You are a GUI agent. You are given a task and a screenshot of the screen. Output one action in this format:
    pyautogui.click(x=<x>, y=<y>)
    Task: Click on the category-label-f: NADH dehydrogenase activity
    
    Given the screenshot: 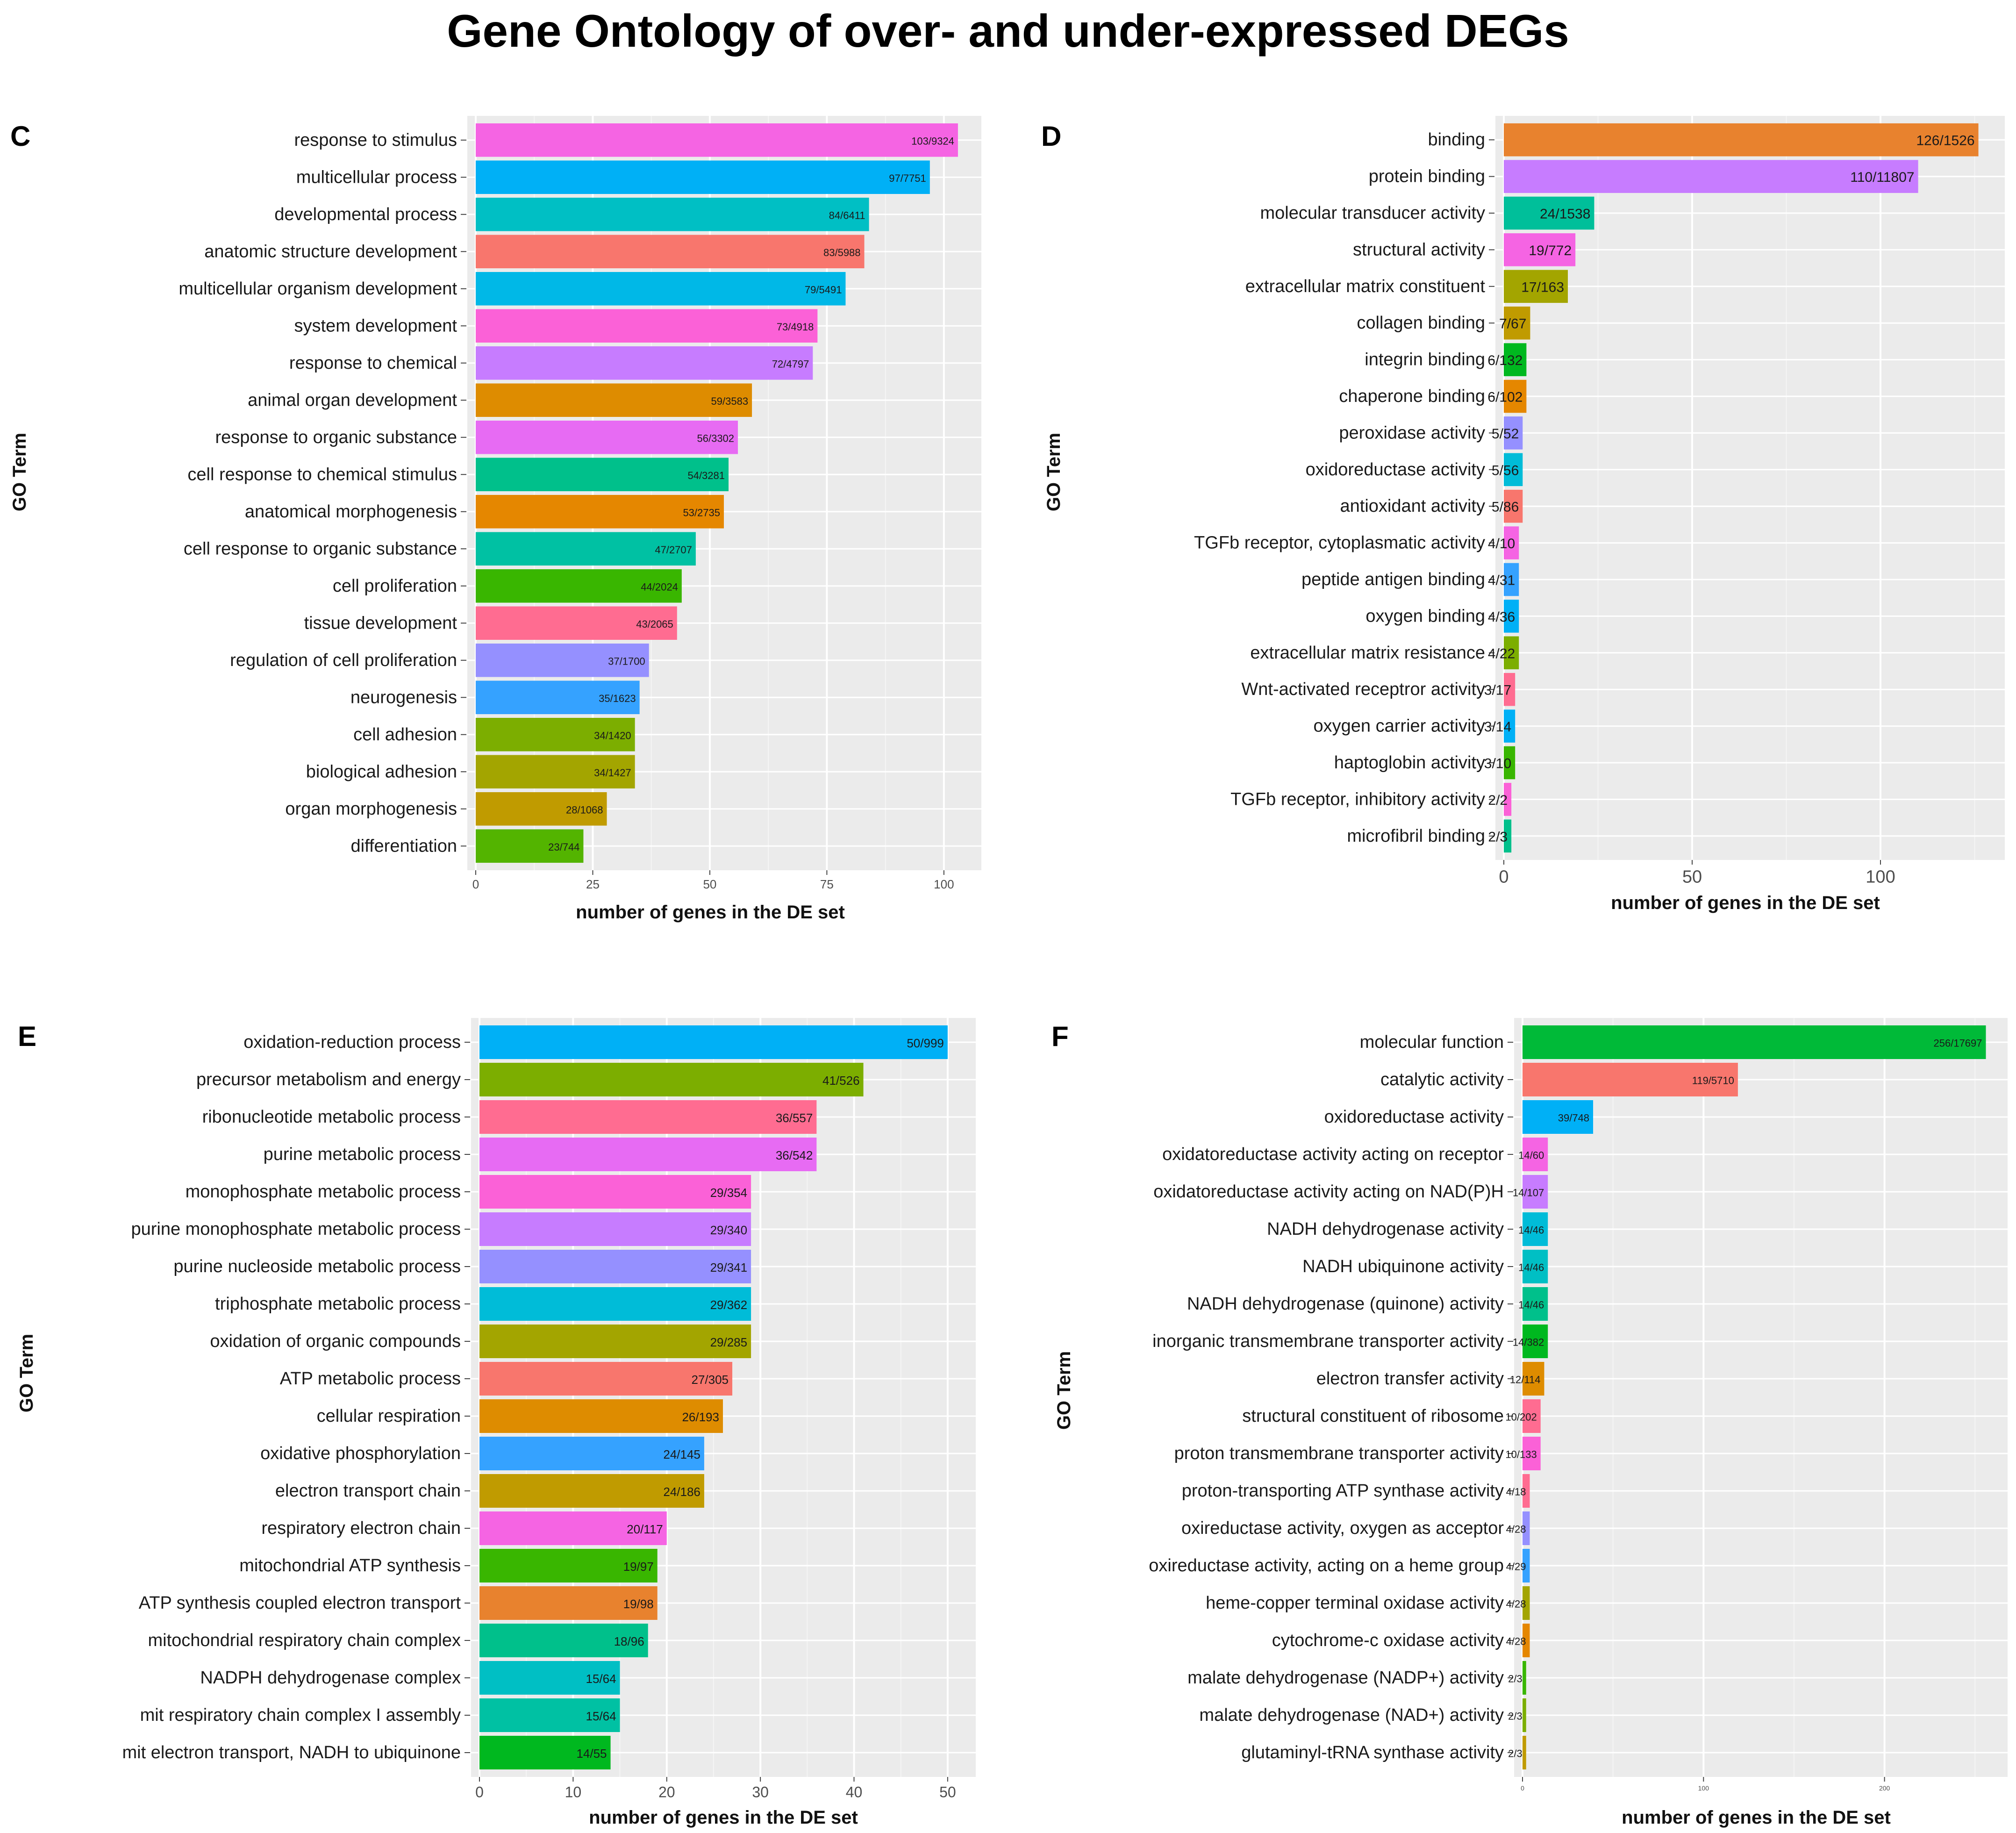 What is the action you would take?
    pyautogui.click(x=1385, y=1229)
    